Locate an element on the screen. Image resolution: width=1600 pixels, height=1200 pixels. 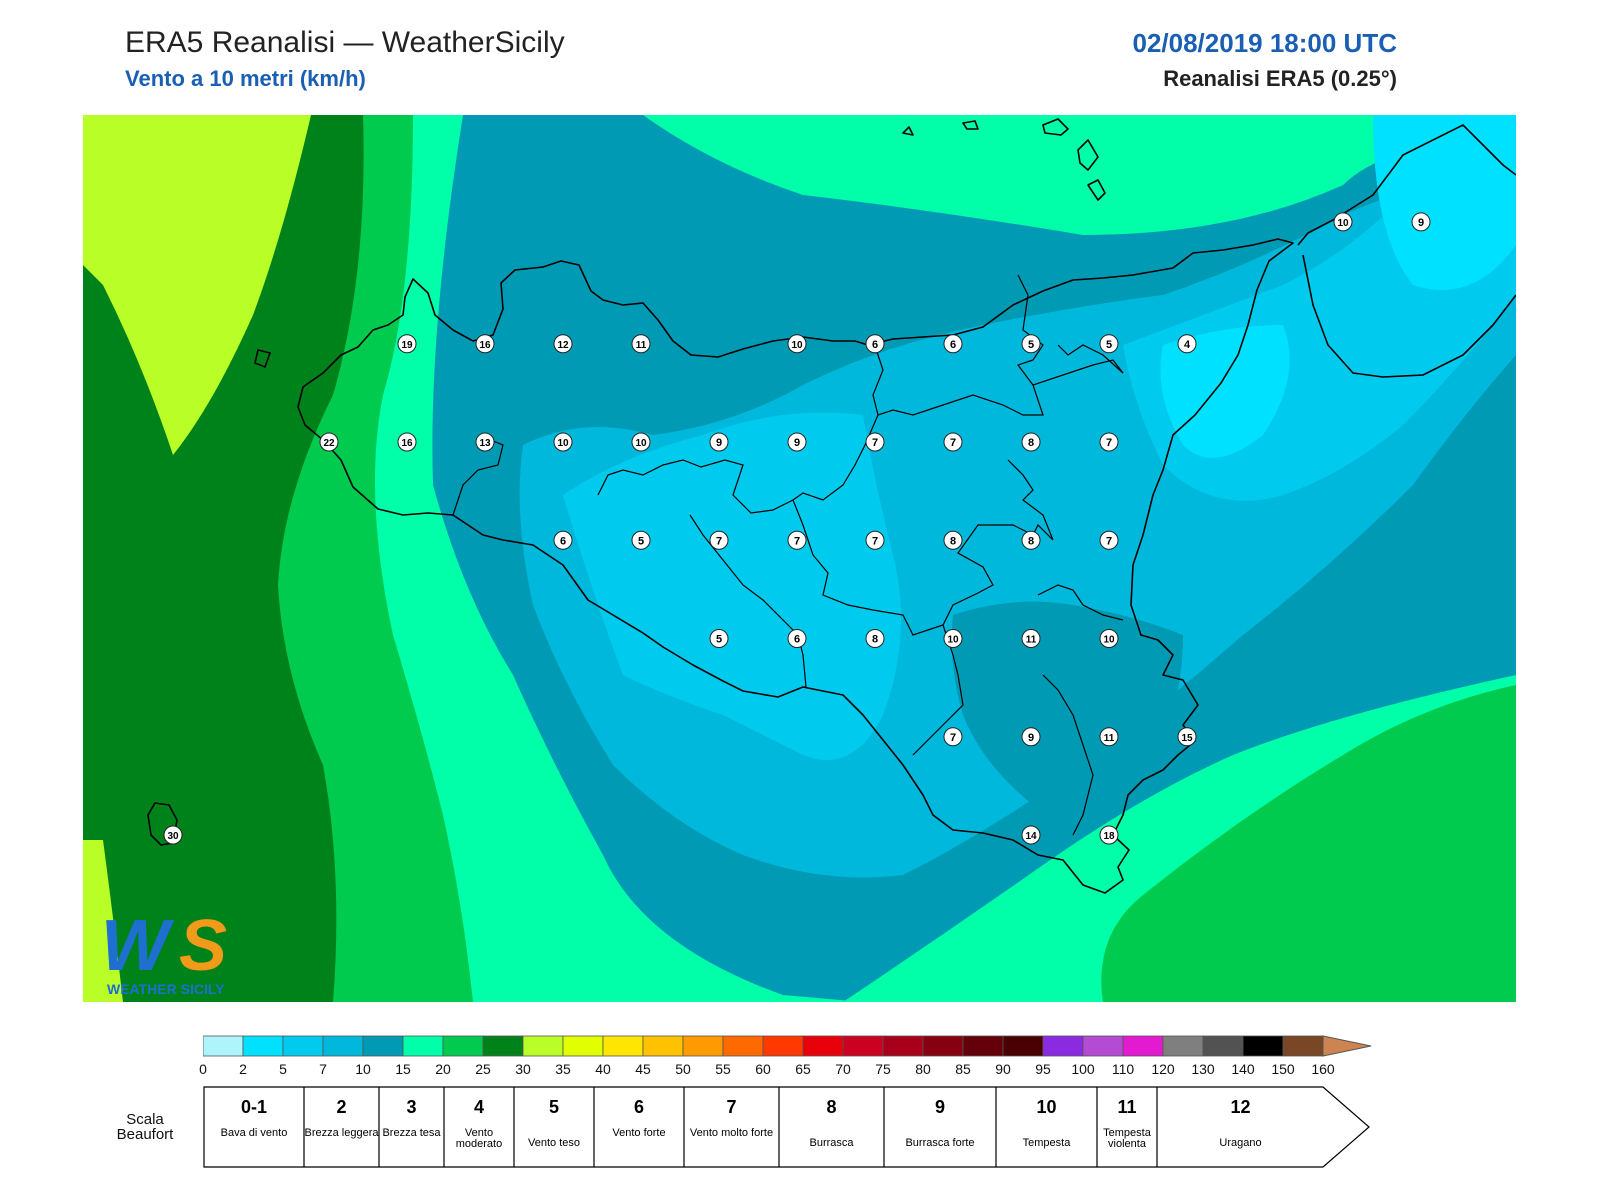
beaufort-number: 8 is located at coordinates (831, 1107).